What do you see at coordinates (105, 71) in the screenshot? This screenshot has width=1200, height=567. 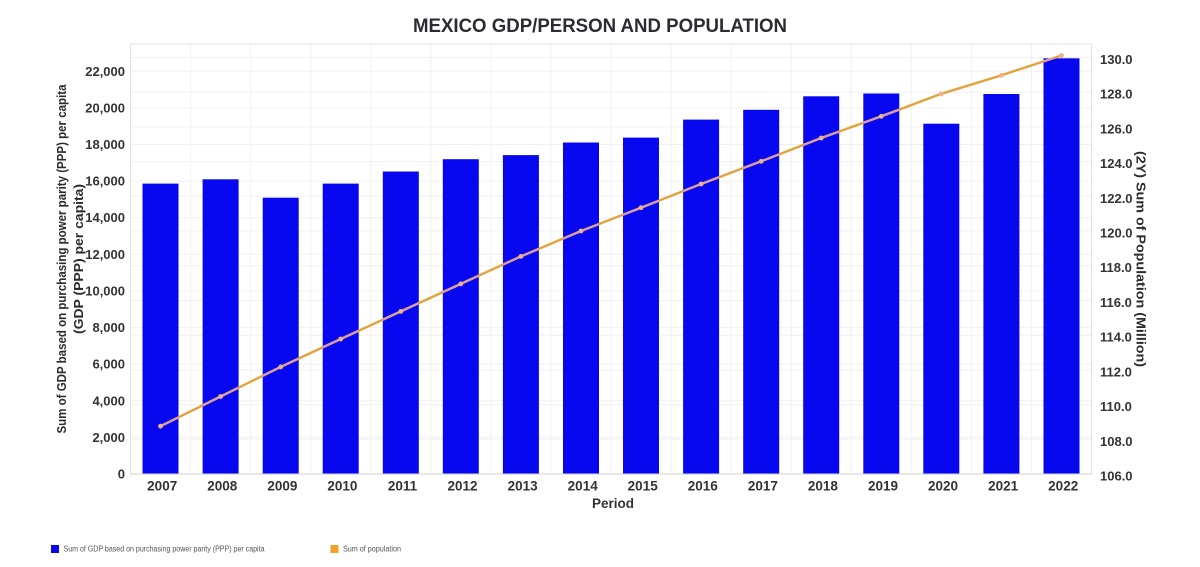 I see `svg-text: 22,000` at bounding box center [105, 71].